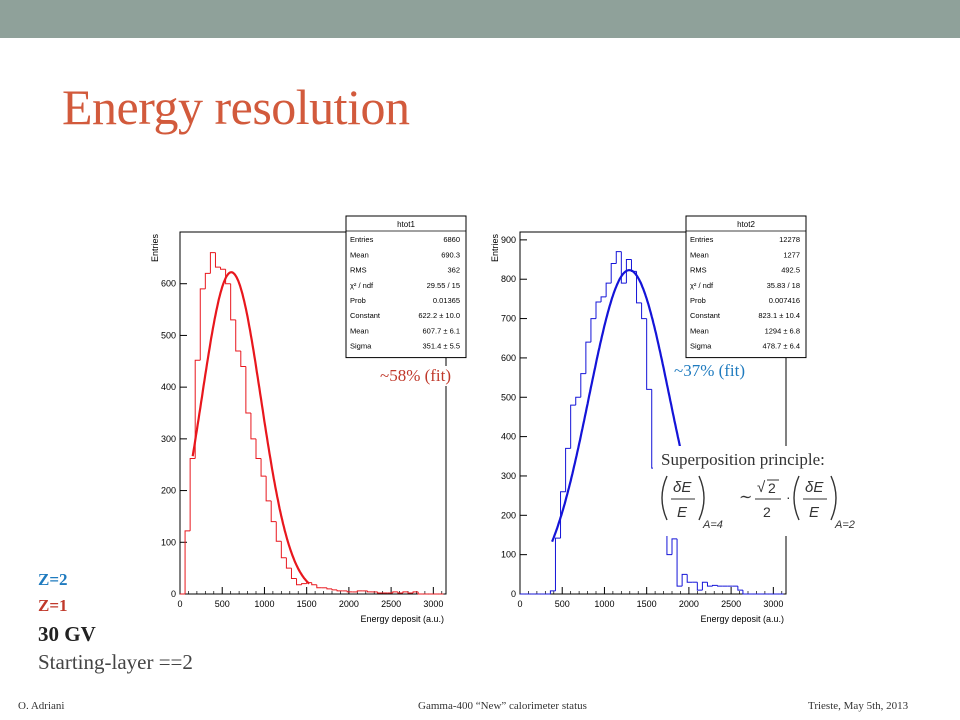 The image size is (960, 720). I want to click on stats-value: 35.83 / 18, so click(783, 285).